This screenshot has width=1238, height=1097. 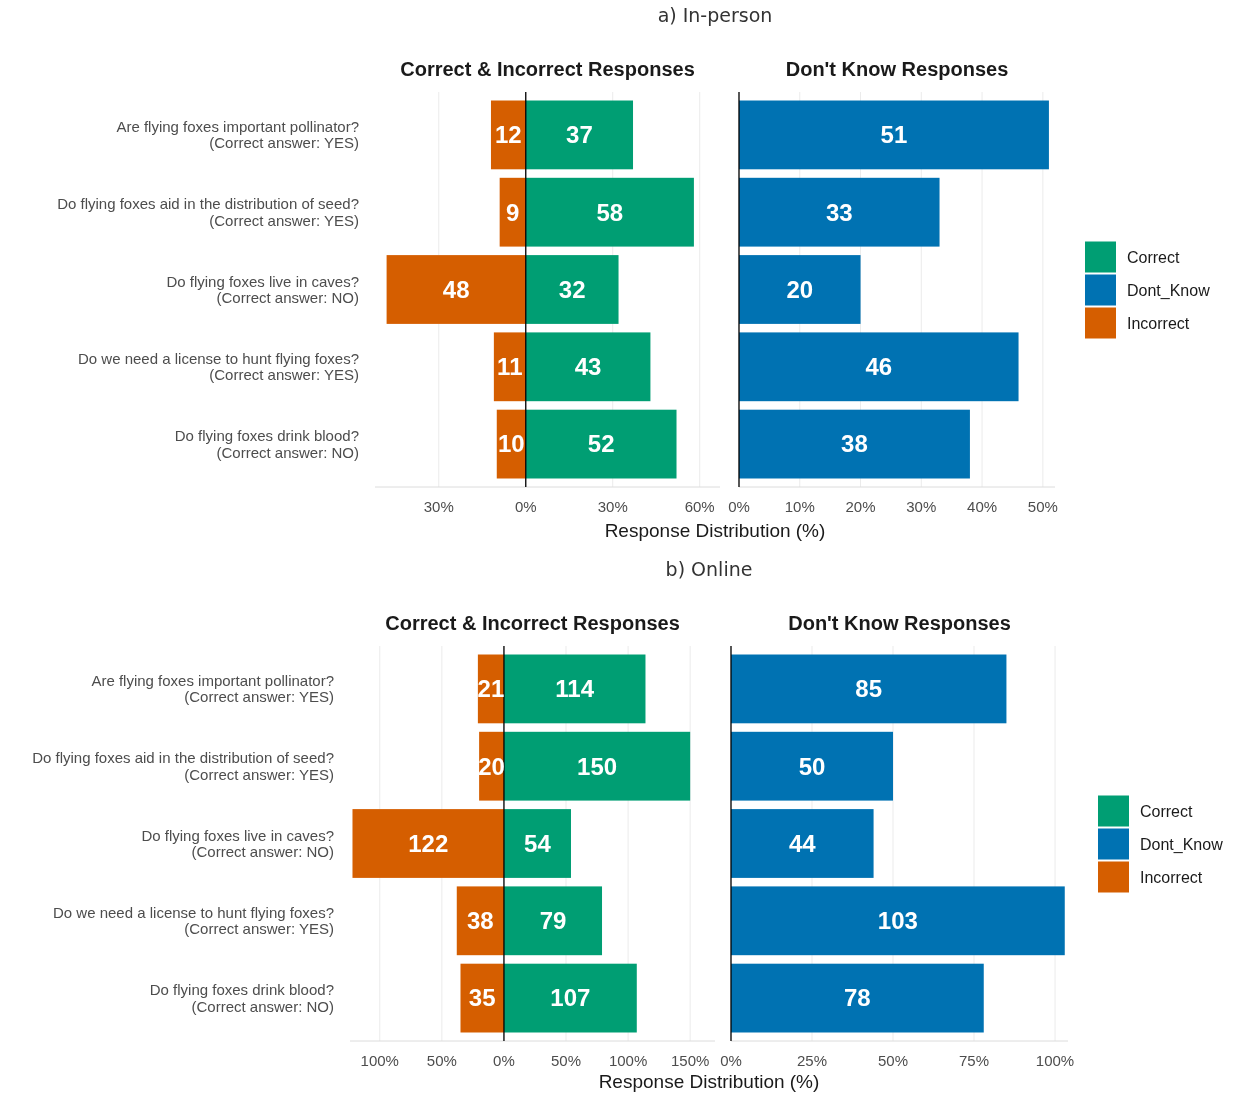 I want to click on x-tick-label: 150%, so click(x=690, y=1060).